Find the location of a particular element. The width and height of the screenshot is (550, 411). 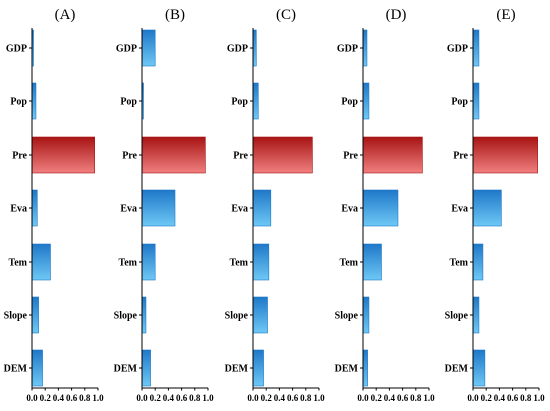

panel-title: (E) is located at coordinates (505, 15).